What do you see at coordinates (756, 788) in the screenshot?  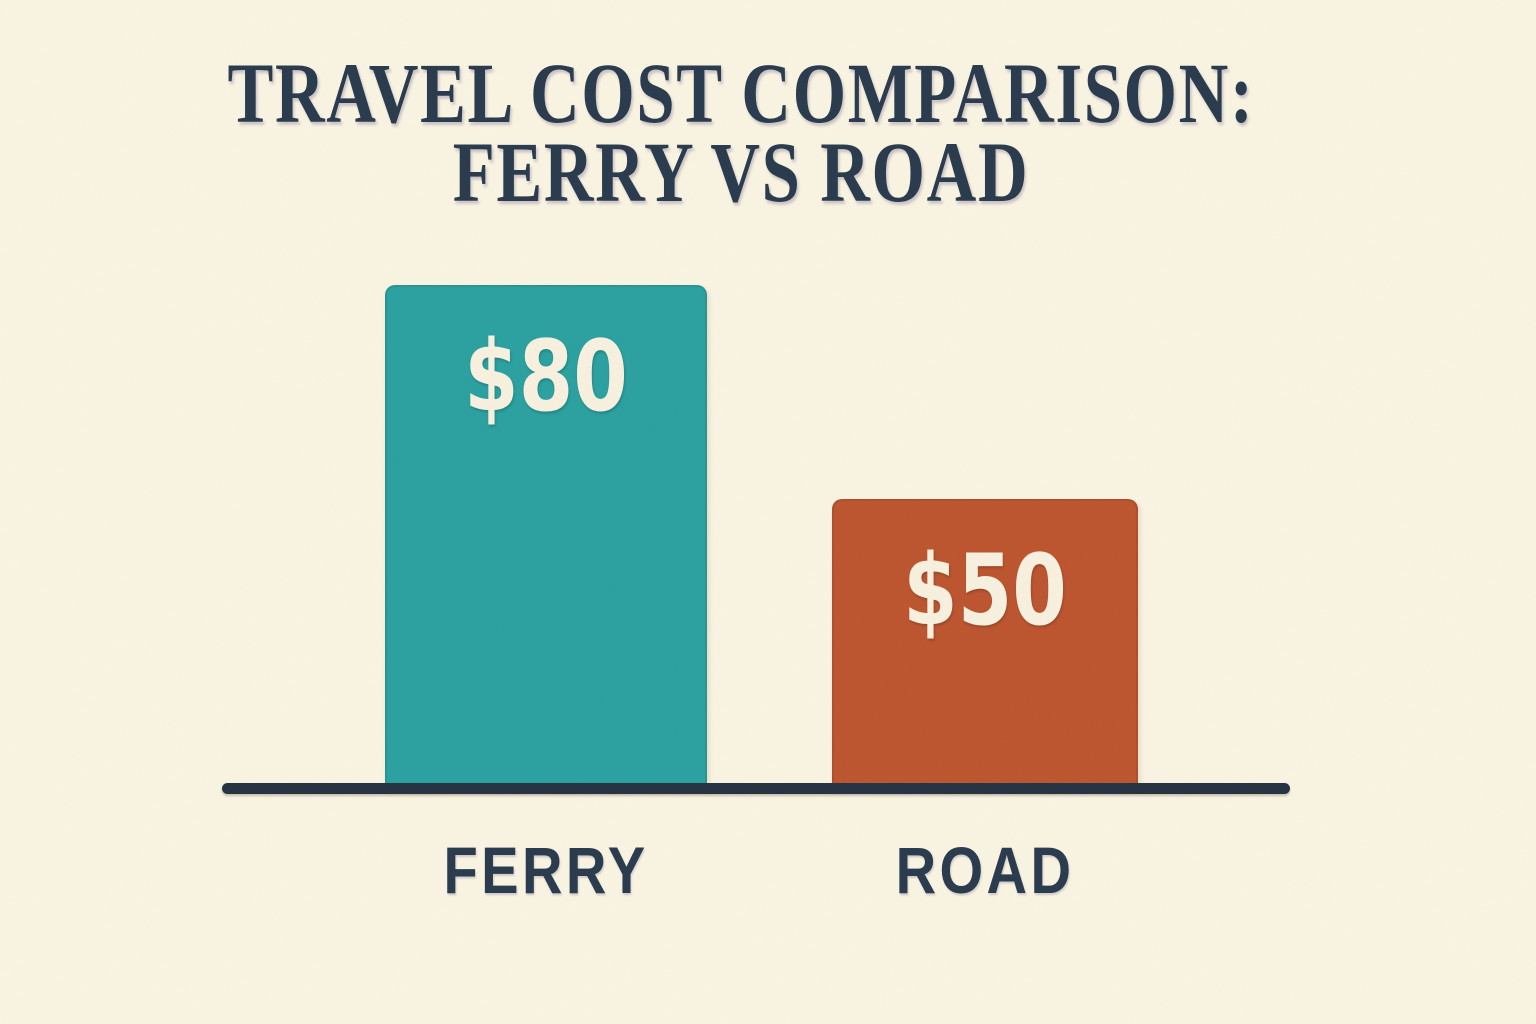 I see `x-axis-line` at bounding box center [756, 788].